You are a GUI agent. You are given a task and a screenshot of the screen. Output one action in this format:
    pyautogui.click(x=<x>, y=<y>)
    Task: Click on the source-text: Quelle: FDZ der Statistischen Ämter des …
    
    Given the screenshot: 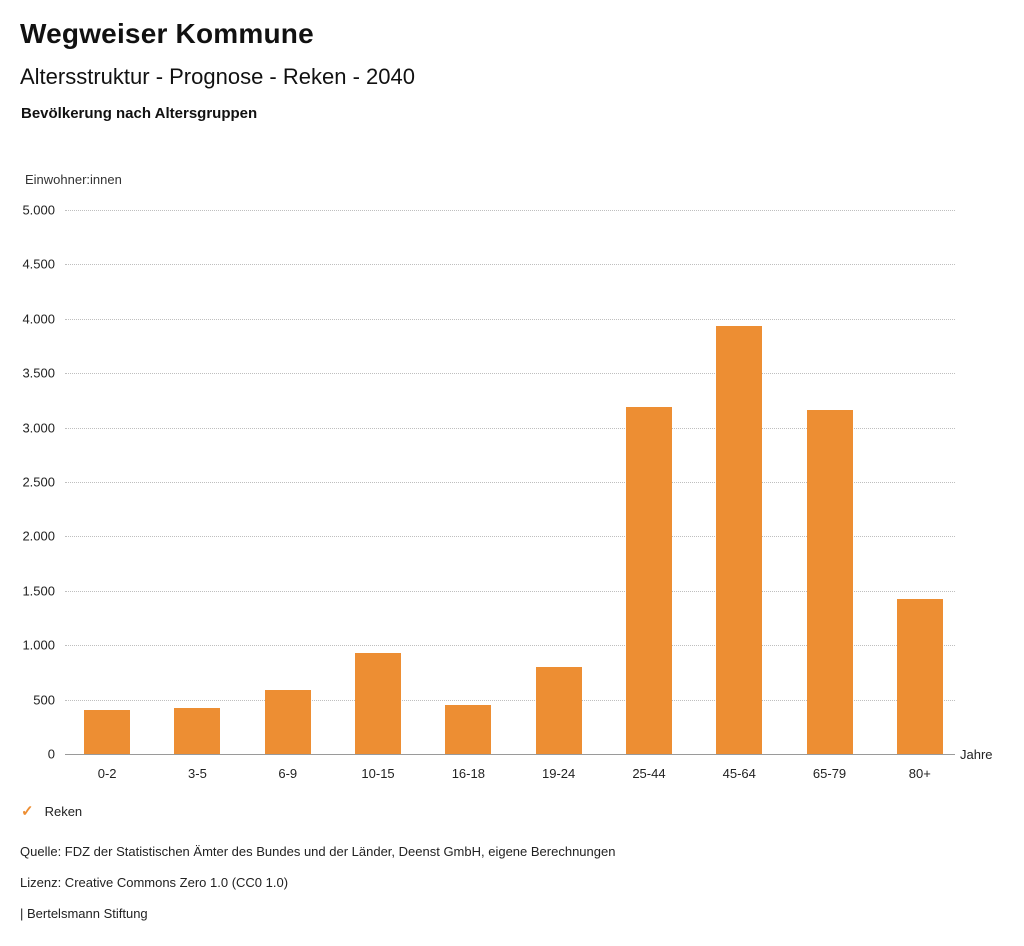 What is the action you would take?
    pyautogui.click(x=318, y=851)
    